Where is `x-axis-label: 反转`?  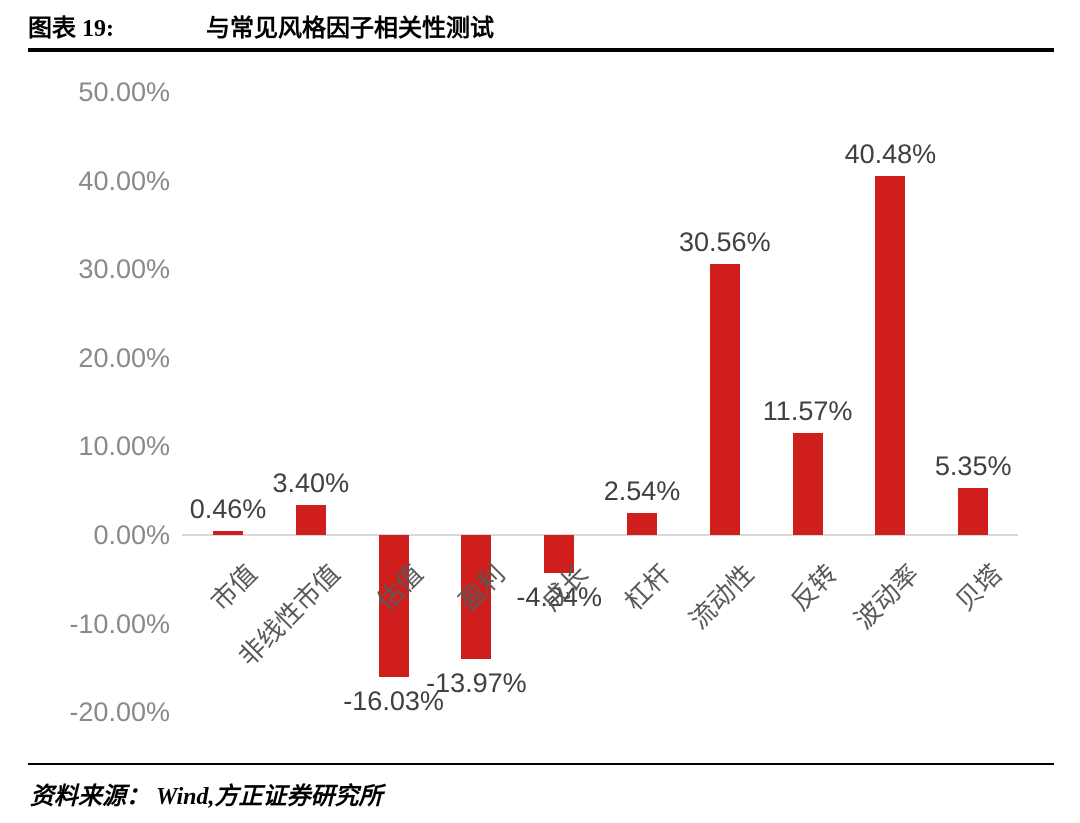
x-axis-label: 反转 is located at coordinates (813, 587).